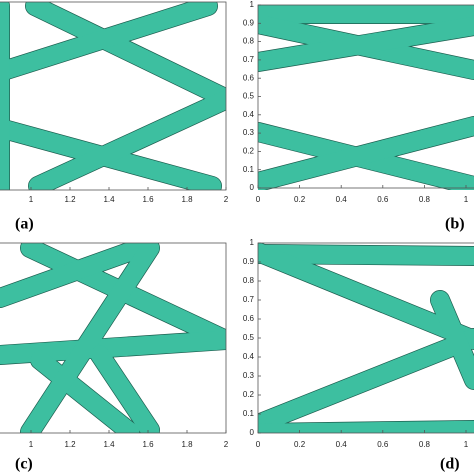  What do you see at coordinates (24, 464) in the screenshot?
I see `panel-label: (c)` at bounding box center [24, 464].